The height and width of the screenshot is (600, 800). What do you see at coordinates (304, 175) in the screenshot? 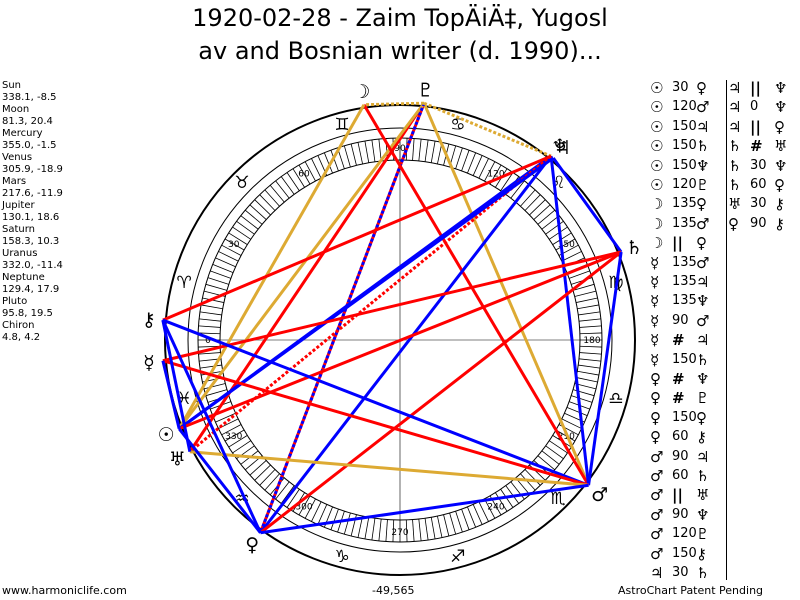
I see `degree-label: 60` at bounding box center [304, 175].